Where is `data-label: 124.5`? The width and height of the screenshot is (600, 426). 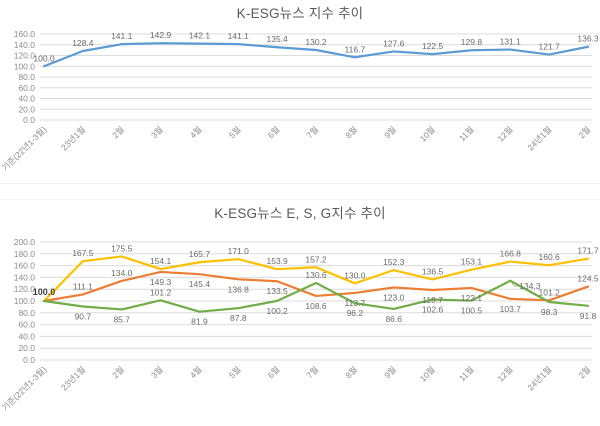 data-label: 124.5 is located at coordinates (588, 279).